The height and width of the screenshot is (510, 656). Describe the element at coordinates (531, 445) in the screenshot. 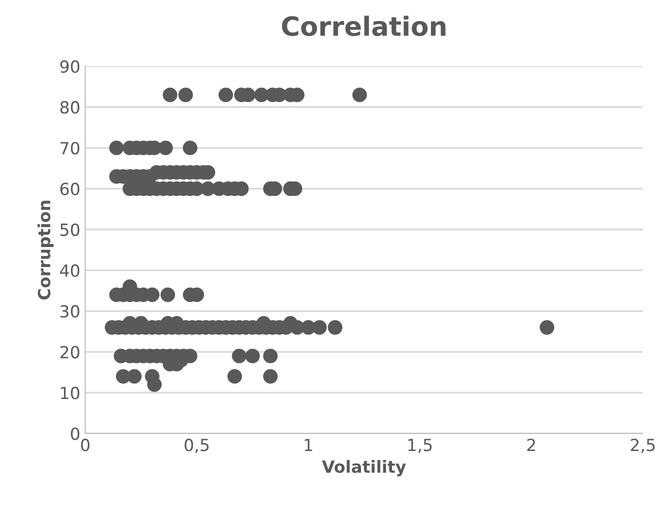

I see `x-tick-label: 2` at that location.